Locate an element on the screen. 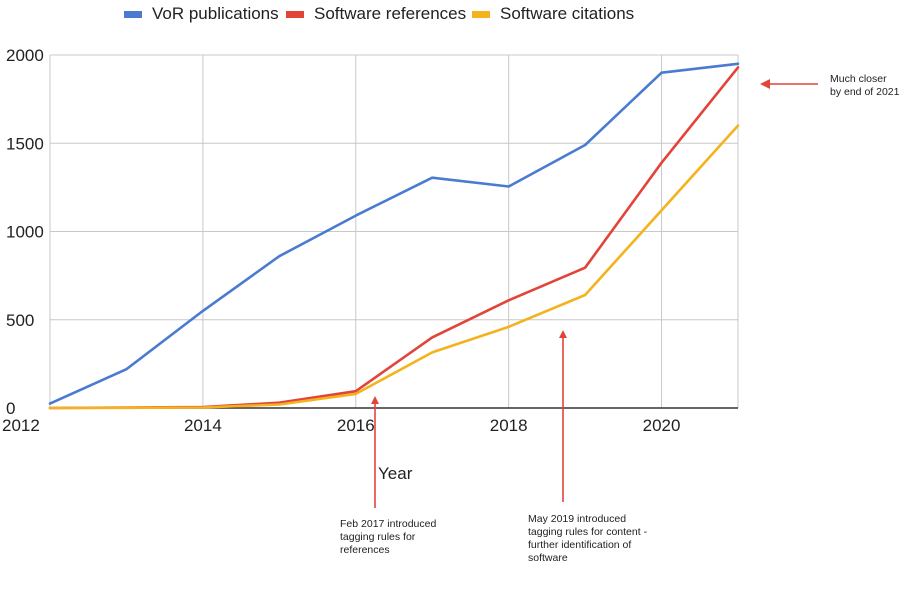 Image resolution: width=906 pixels, height=592 pixels. arrow-may-2019-head is located at coordinates (563, 334).